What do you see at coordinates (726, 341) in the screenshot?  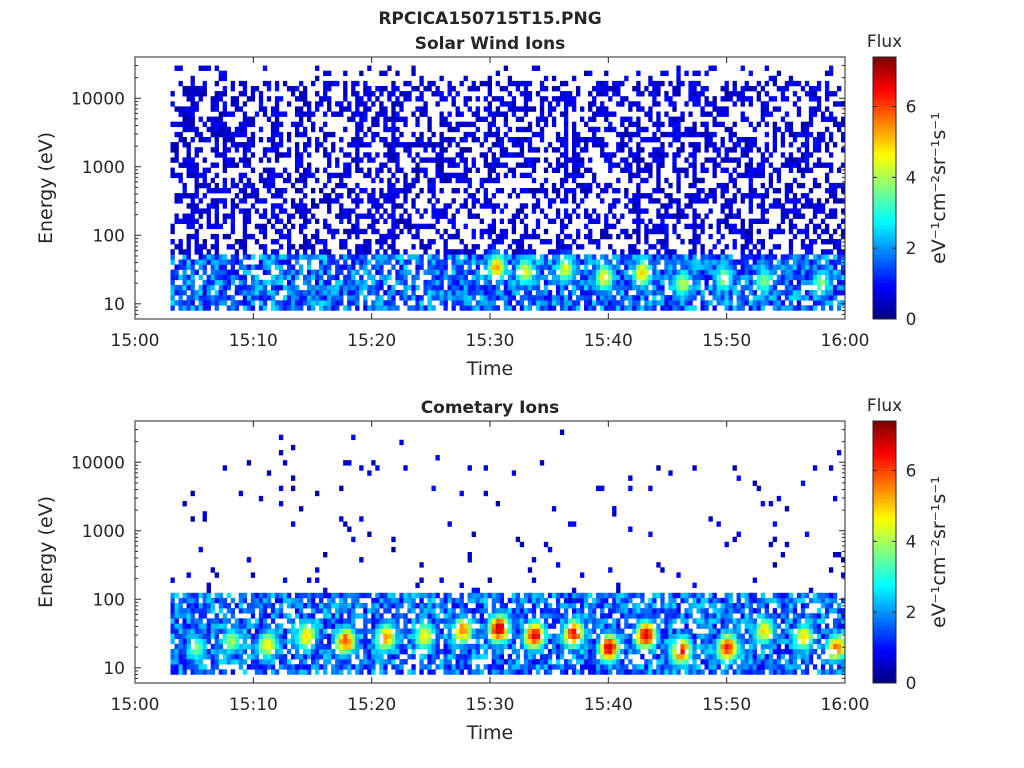 I see `x-tick-label: 15:50` at bounding box center [726, 341].